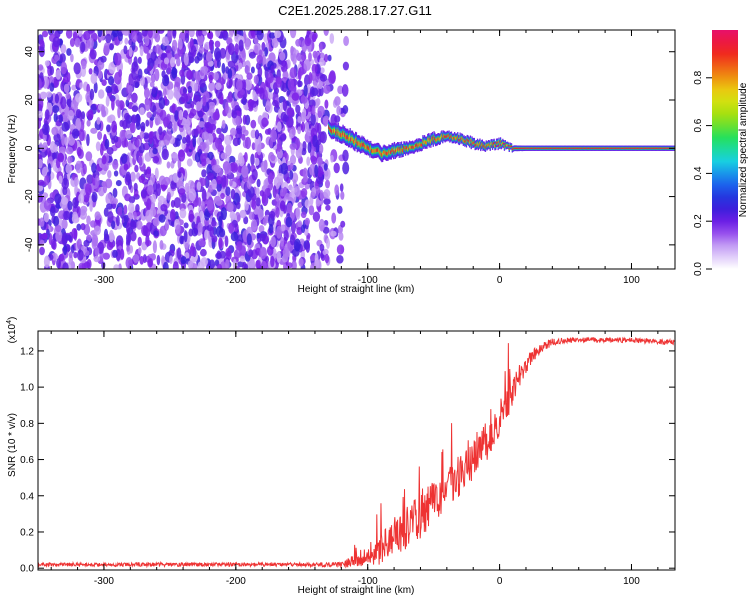 The height and width of the screenshot is (600, 750). Describe the element at coordinates (702, 173) in the screenshot. I see `colorbar-ticks: 0.0 0.2 0.4 0.6 0.8` at that location.